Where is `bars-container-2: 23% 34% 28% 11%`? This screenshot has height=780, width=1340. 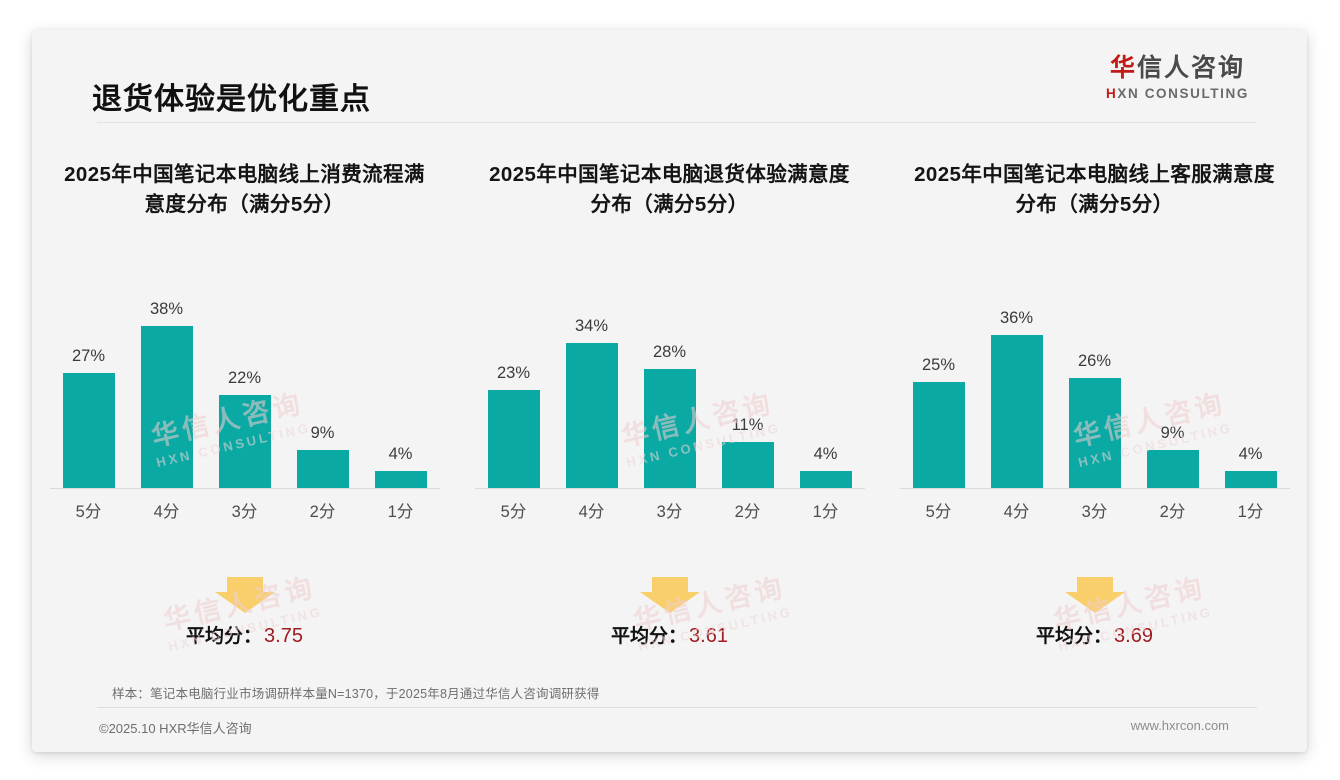 bars-container-2: 23% 34% 28% 11% is located at coordinates (670, 377).